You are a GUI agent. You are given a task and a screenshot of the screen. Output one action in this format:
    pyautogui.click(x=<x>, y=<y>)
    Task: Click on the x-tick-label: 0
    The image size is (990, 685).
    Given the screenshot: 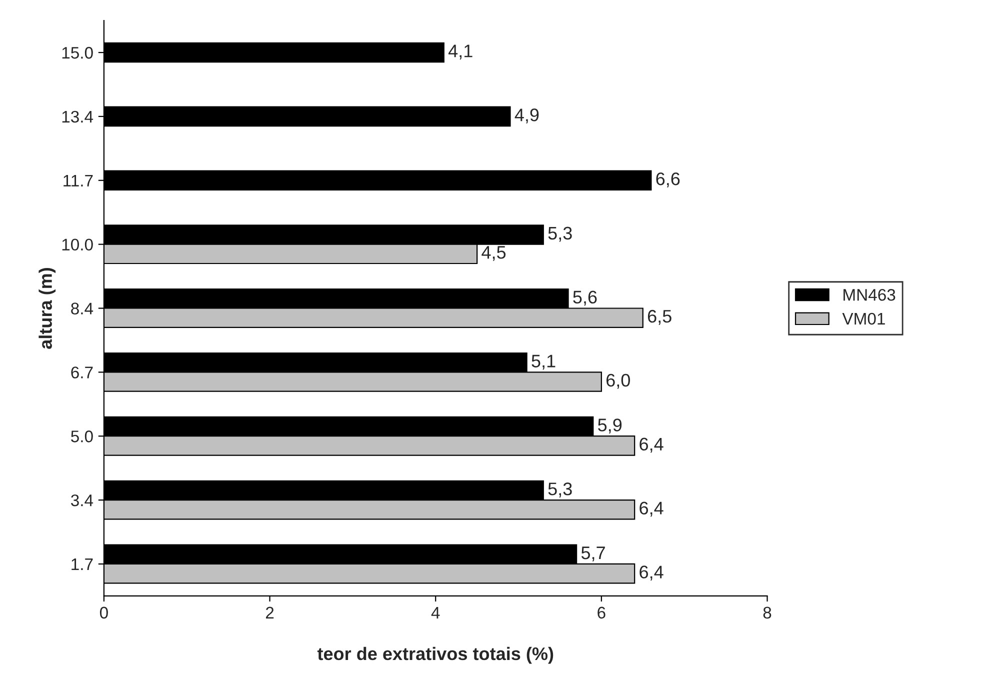 What is the action you would take?
    pyautogui.click(x=104, y=612)
    